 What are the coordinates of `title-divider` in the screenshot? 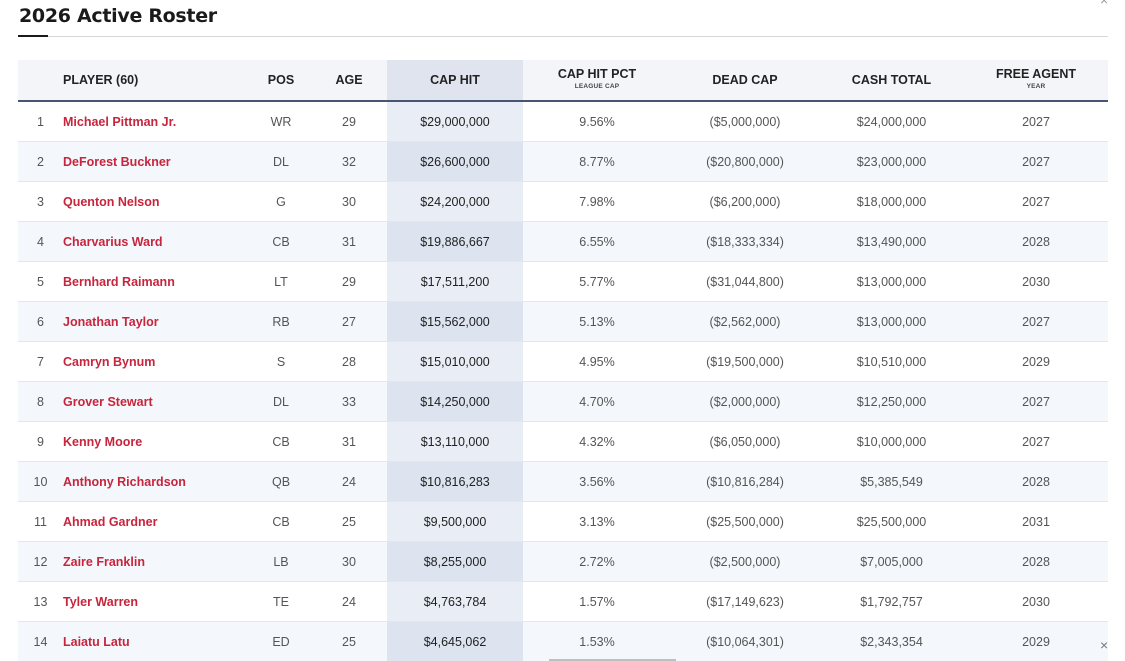 It's located at (563, 36).